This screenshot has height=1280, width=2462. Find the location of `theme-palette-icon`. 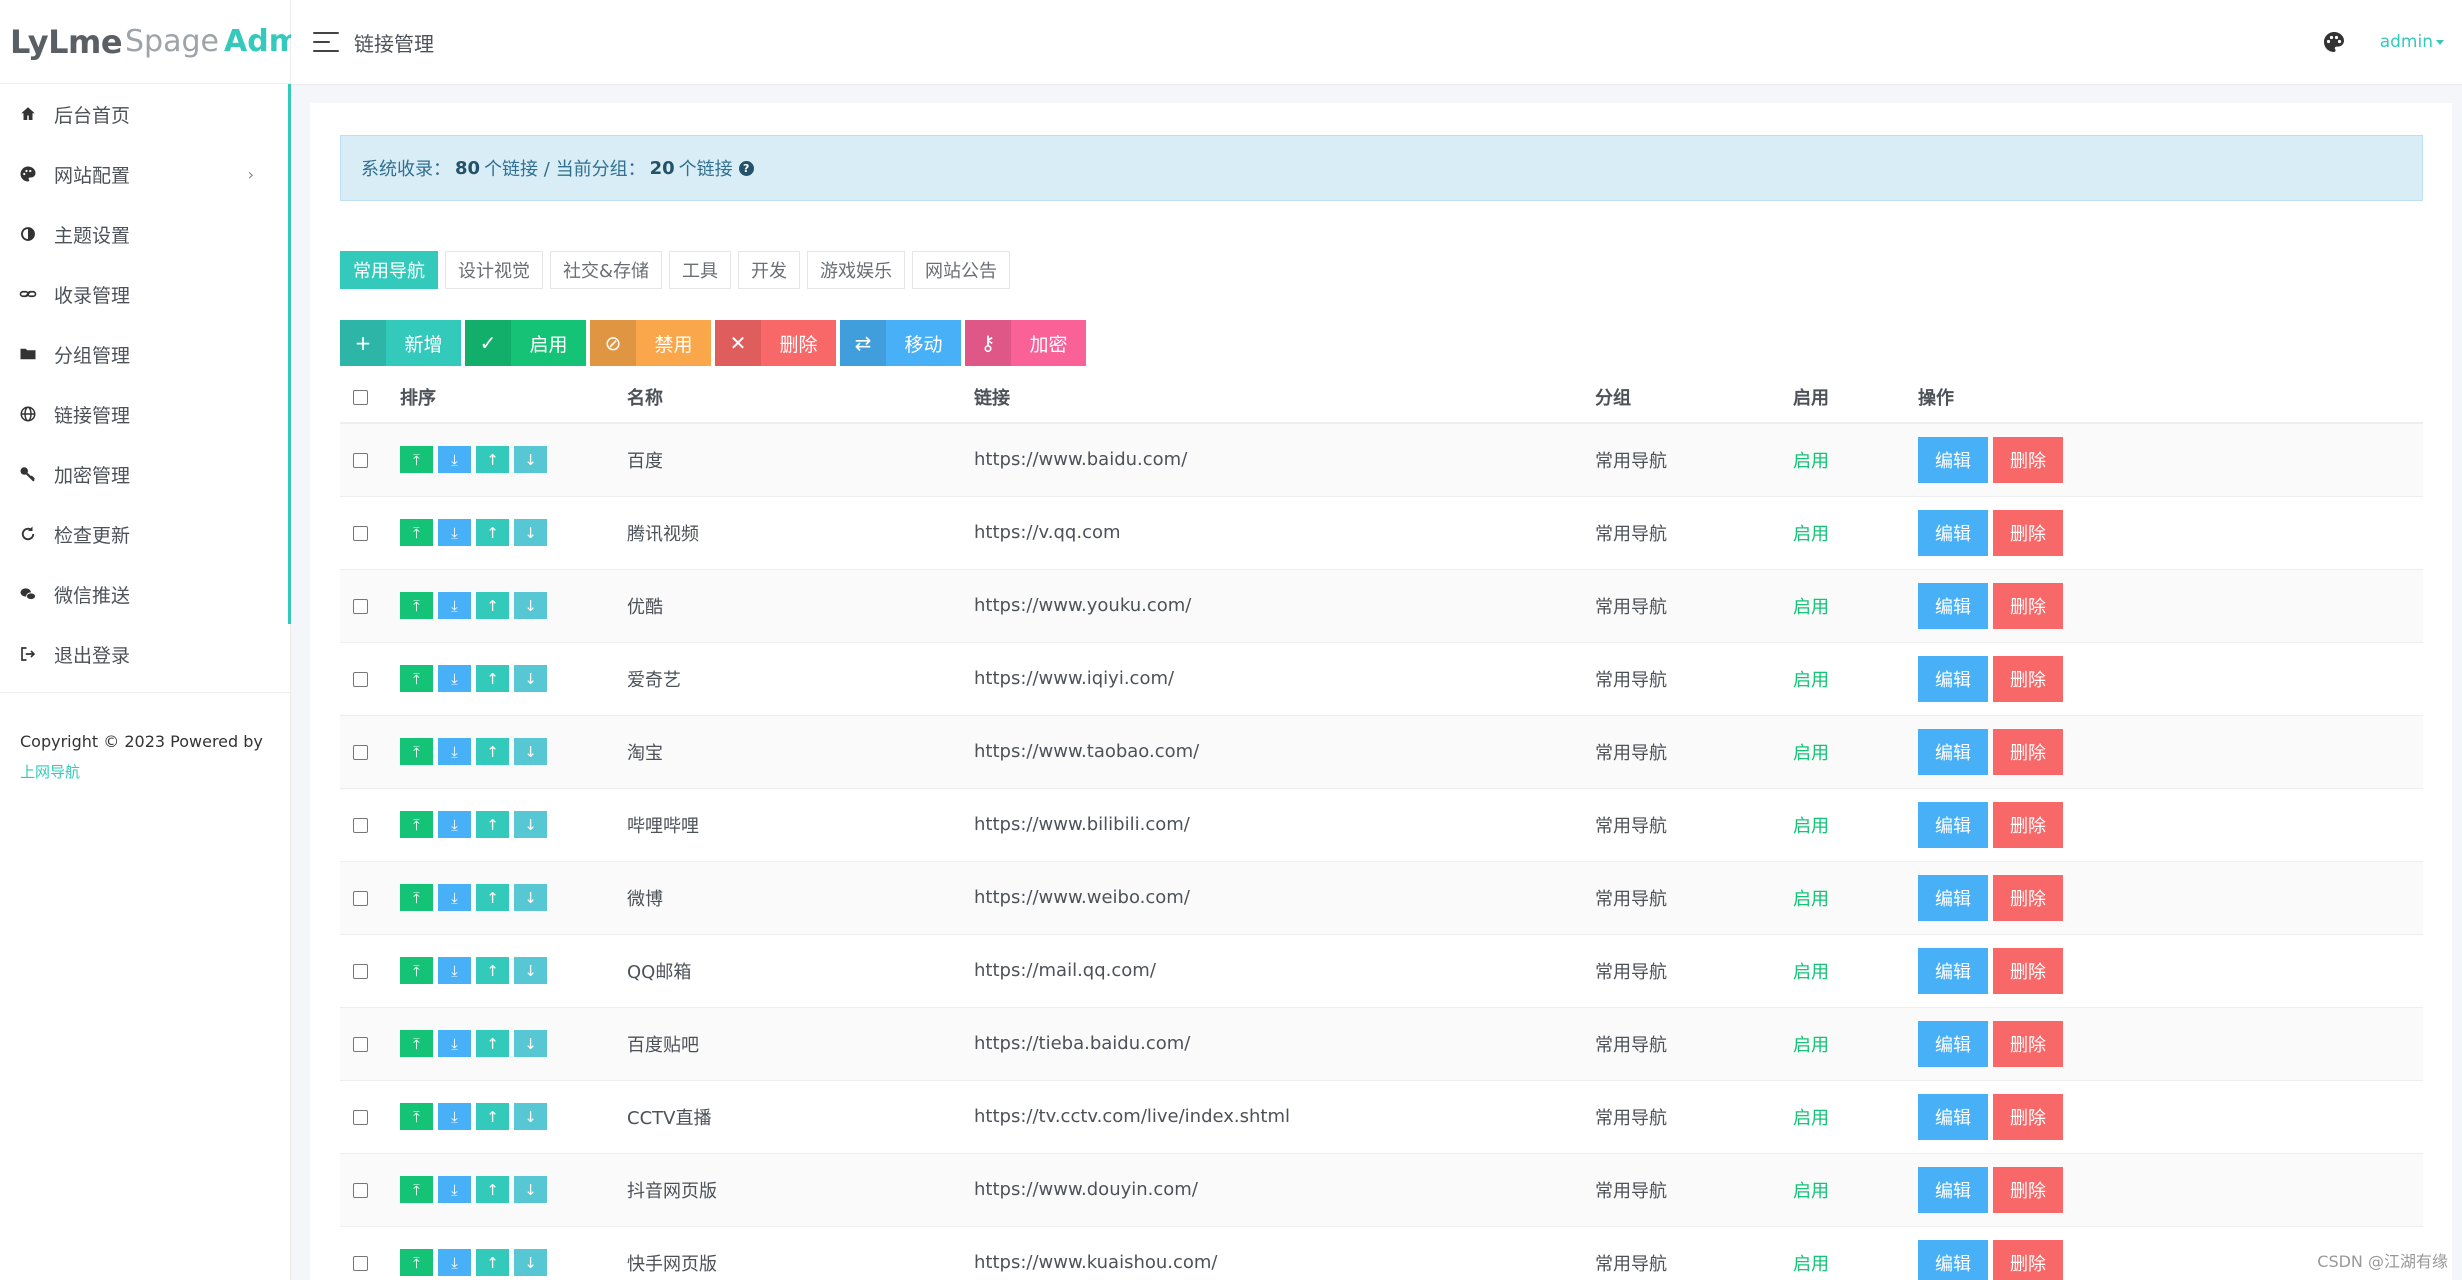

theme-palette-icon is located at coordinates (2334, 42).